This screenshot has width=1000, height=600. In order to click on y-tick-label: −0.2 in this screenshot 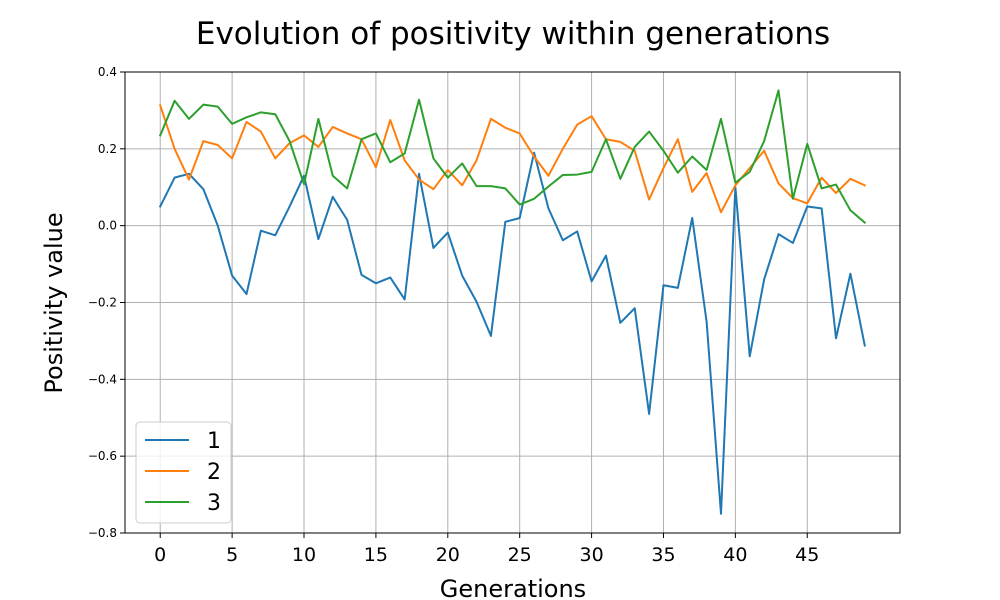, I will do `click(102, 303)`.